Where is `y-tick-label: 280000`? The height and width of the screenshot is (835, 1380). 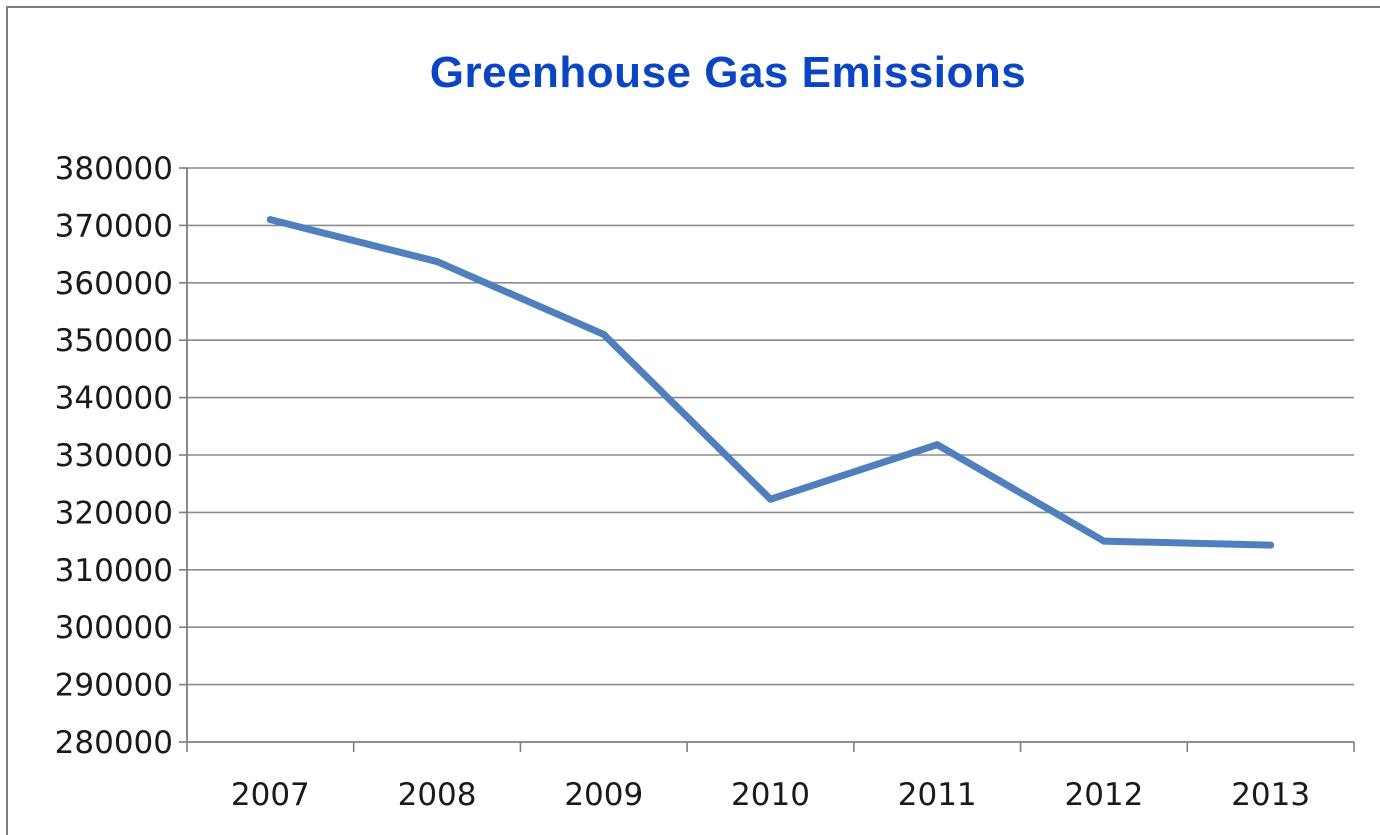
y-tick-label: 280000 is located at coordinates (114, 743).